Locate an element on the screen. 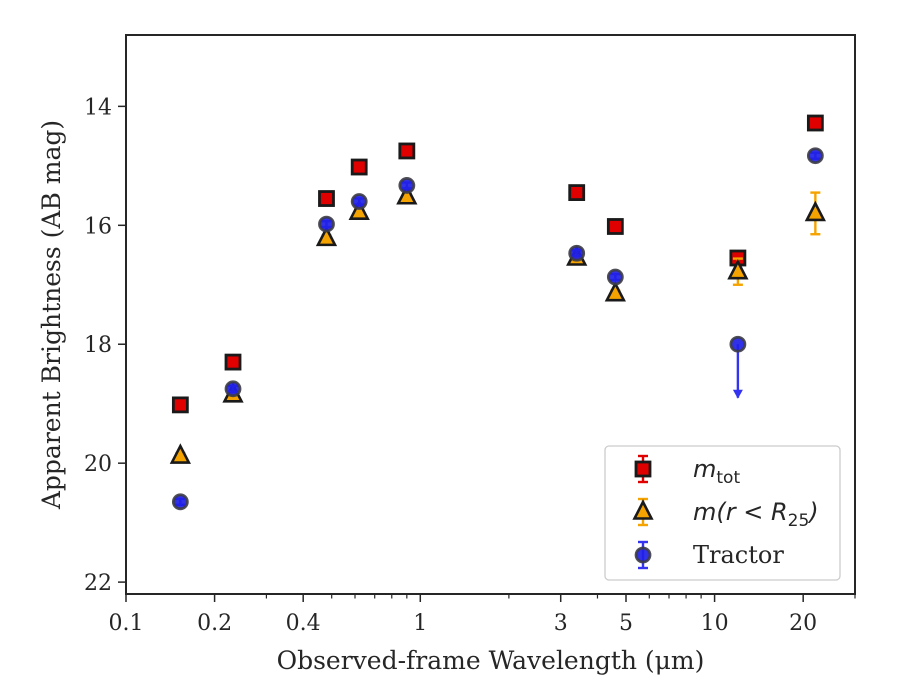  y-tick-label: 18 is located at coordinates (98, 345).